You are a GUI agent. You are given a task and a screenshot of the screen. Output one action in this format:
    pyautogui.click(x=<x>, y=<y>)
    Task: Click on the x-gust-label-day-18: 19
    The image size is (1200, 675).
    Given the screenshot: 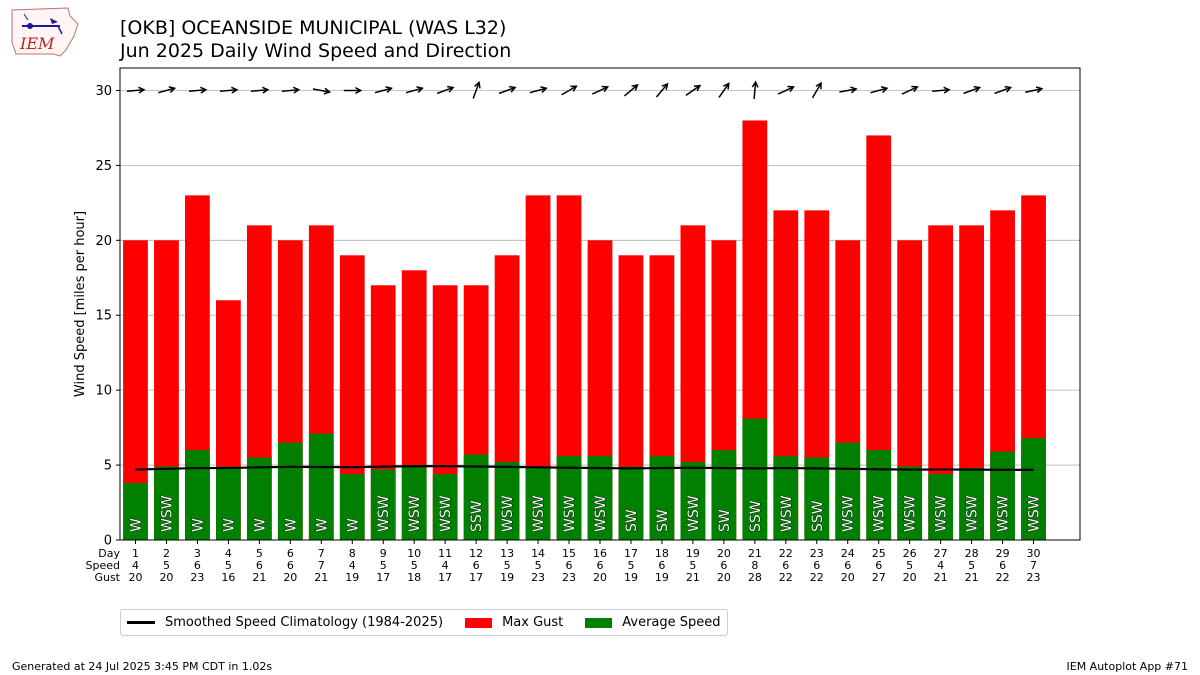 What is the action you would take?
    pyautogui.click(x=662, y=577)
    